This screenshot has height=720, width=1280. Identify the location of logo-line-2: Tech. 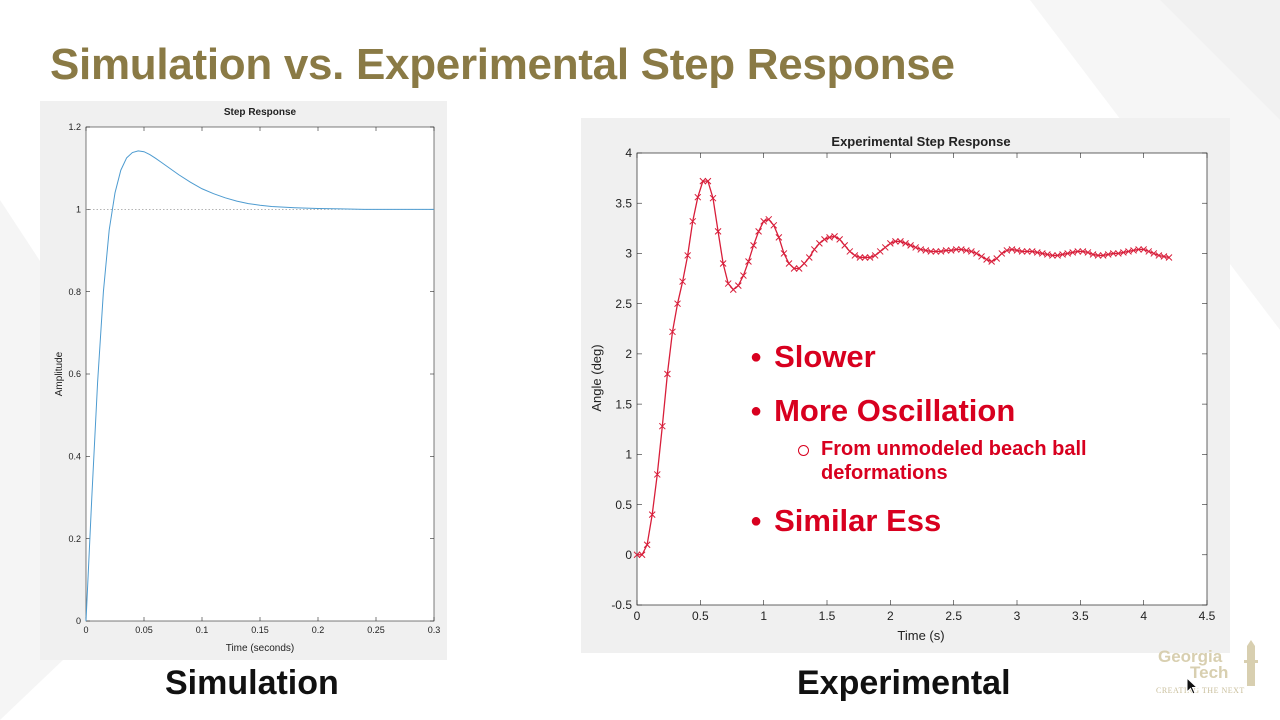
(1209, 672).